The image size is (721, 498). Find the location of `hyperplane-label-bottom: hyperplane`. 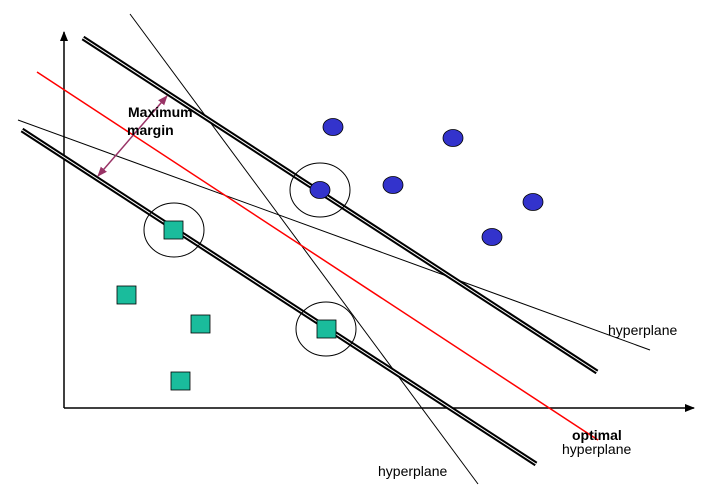

hyperplane-label-bottom: hyperplane is located at coordinates (412, 471).